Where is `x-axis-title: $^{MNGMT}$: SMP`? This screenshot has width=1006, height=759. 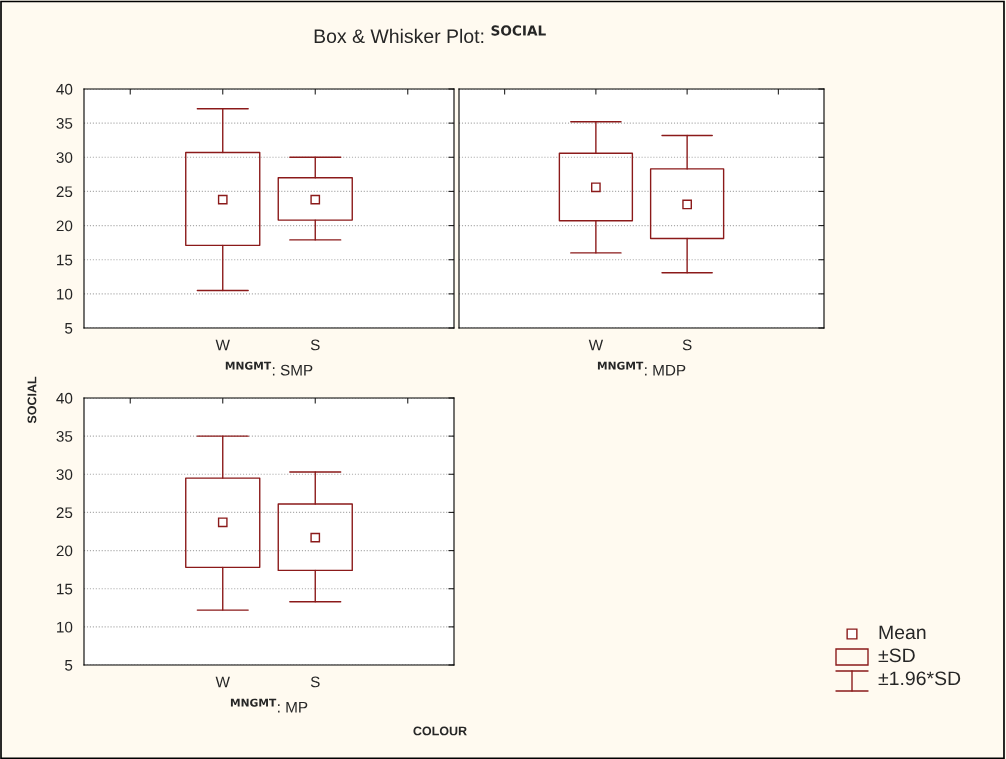
x-axis-title: $^{MNGMT}$: SMP is located at coordinates (269, 368).